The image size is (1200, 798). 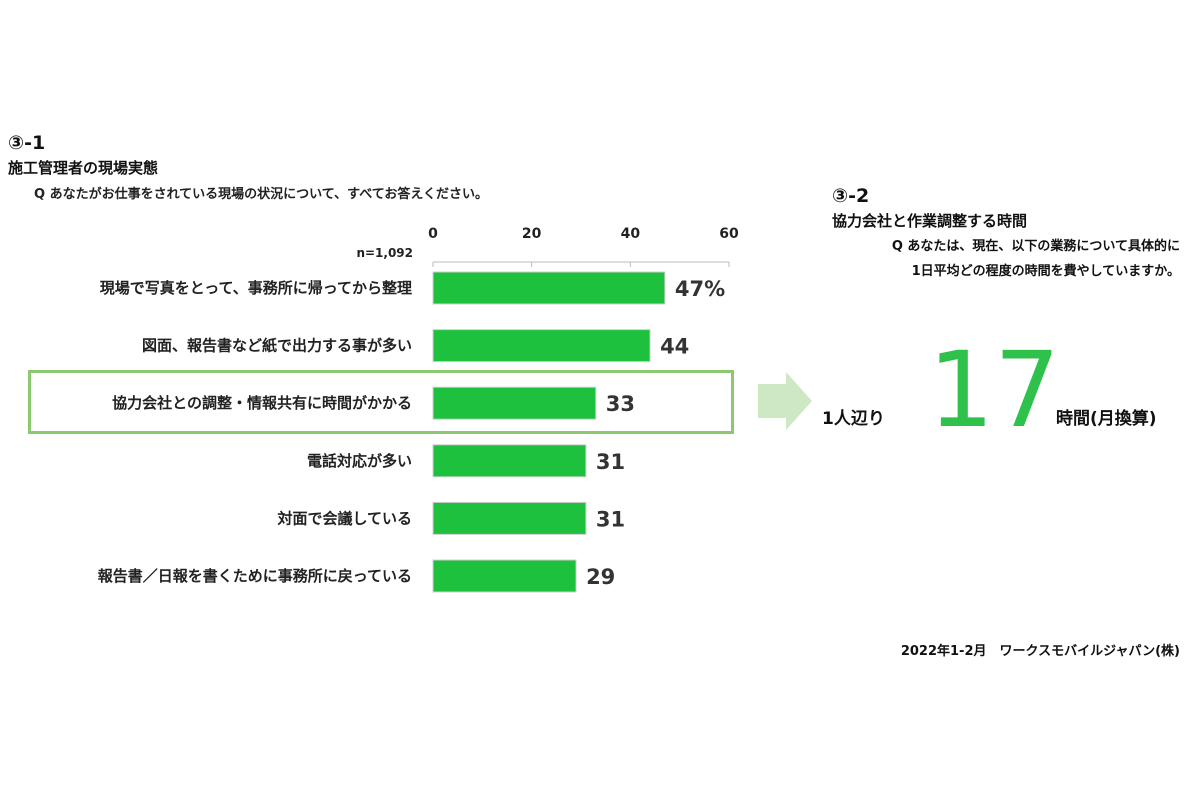 I want to click on x-tick-label: 60, so click(x=729, y=234).